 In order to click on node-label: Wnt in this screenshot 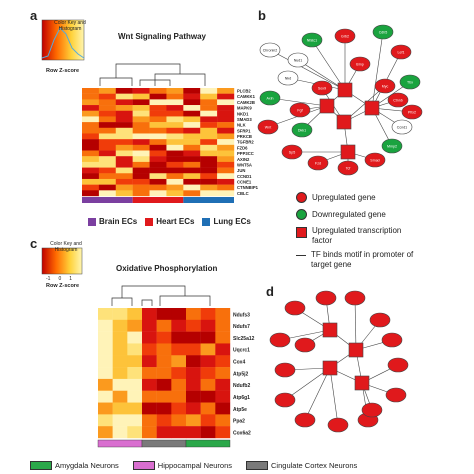, I will do `click(268, 128)`.